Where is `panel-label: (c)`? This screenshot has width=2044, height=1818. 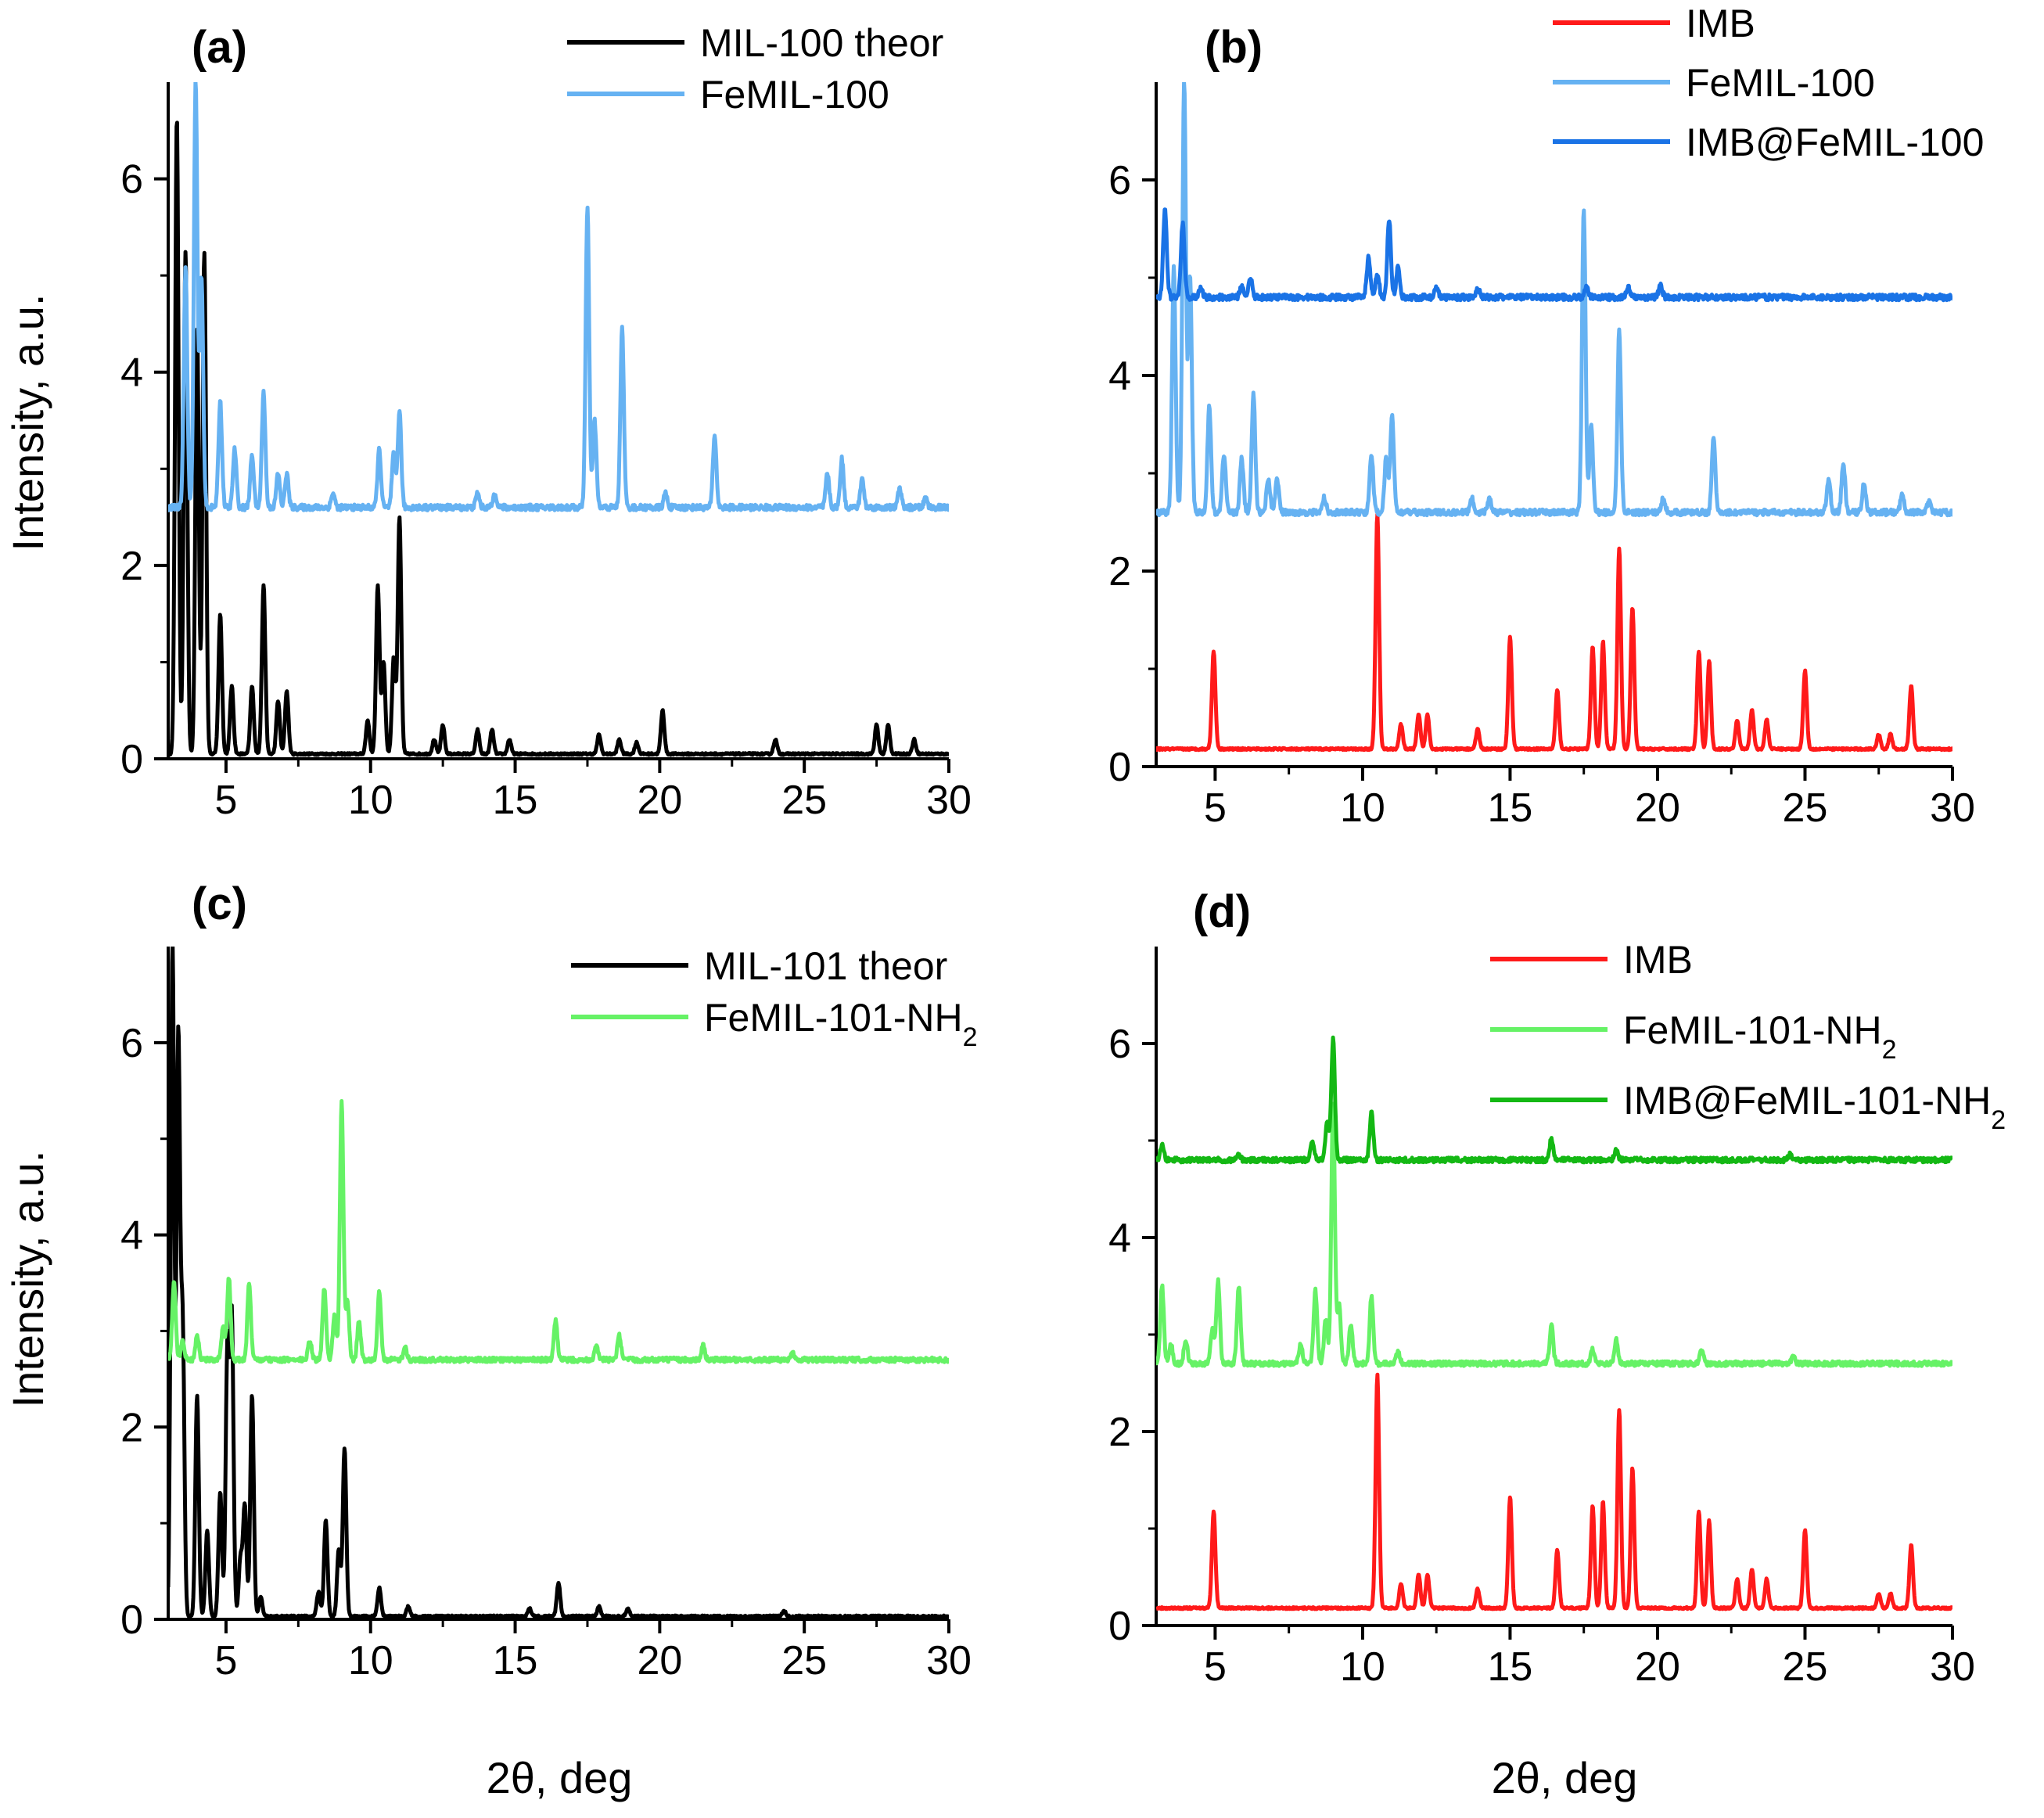 panel-label: (c) is located at coordinates (220, 903).